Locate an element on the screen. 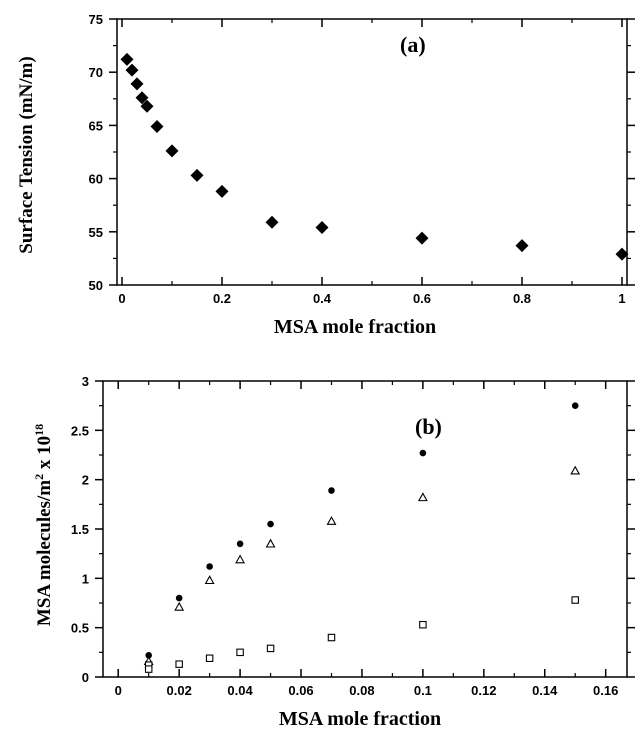 The height and width of the screenshot is (755, 638). x-tick-label: 0.08 is located at coordinates (361, 690).